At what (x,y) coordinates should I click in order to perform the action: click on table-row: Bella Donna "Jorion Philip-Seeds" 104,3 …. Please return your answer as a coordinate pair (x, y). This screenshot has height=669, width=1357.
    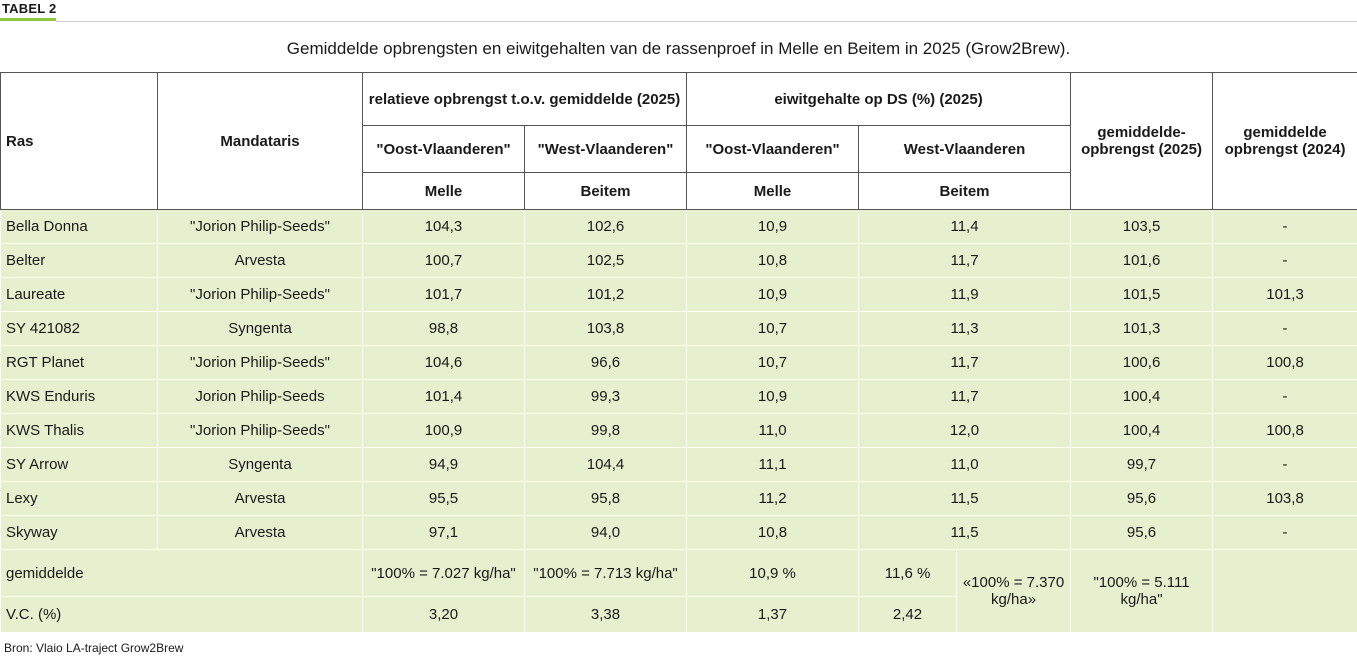
    Looking at the image, I should click on (678, 226).